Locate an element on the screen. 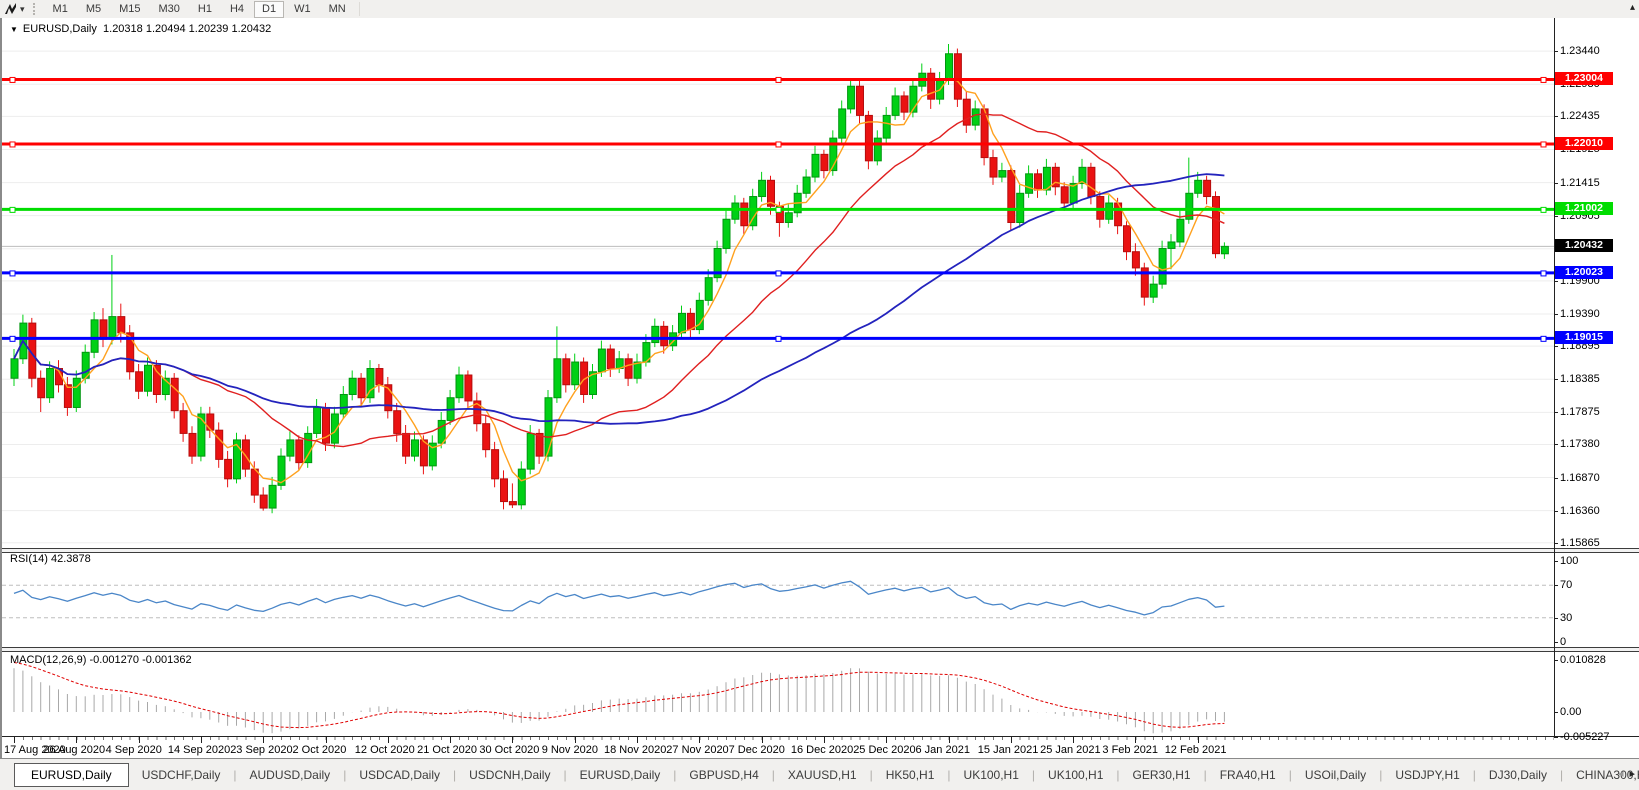 This screenshot has height=790, width=1639. tab-scroll-arrows: ◂ ▸ is located at coordinates (1626, 773).